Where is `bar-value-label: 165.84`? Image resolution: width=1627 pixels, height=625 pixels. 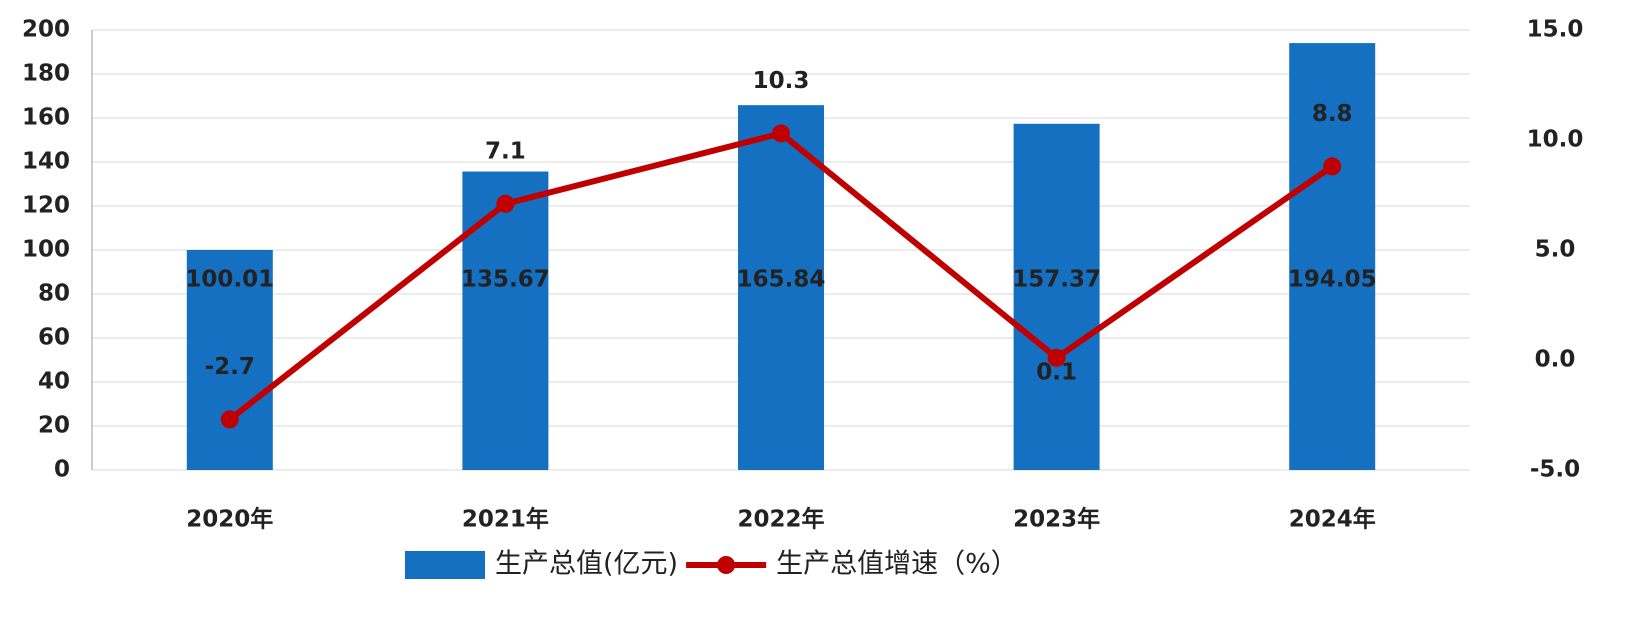 bar-value-label: 165.84 is located at coordinates (781, 280).